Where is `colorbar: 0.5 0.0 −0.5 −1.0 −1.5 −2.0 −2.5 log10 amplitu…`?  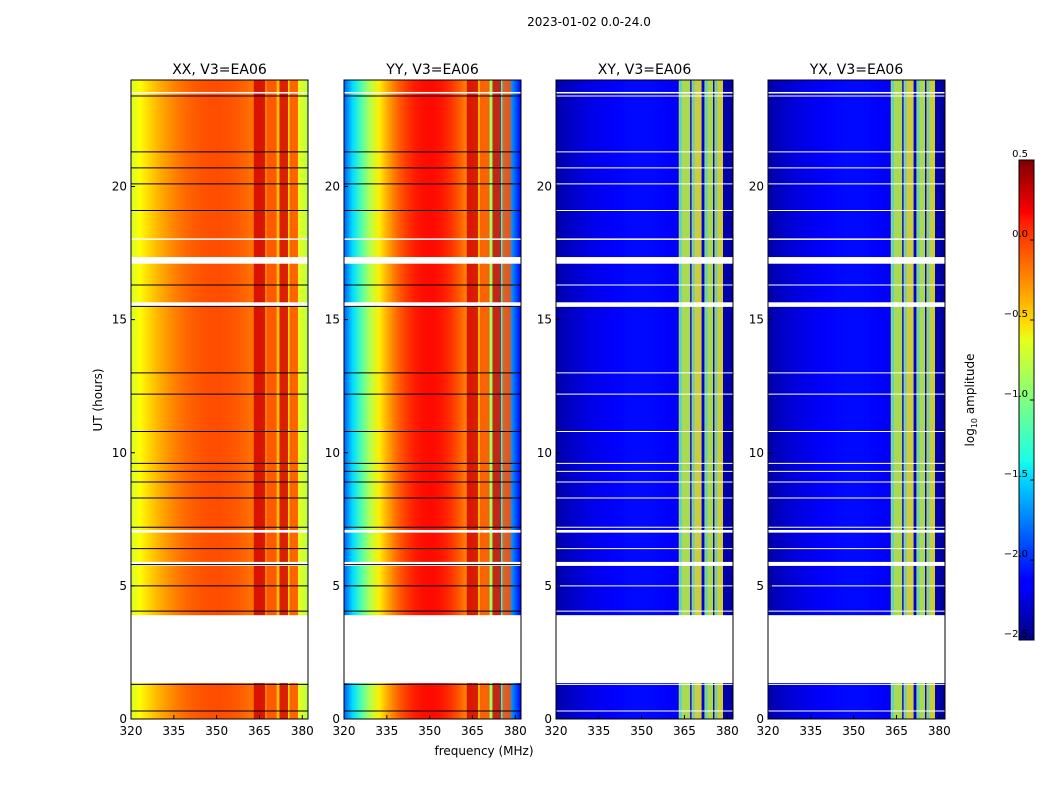
colorbar: 0.5 0.0 −0.5 −1.0 −1.5 −2.0 −2.5 log10 amplitu… is located at coordinates (999, 395).